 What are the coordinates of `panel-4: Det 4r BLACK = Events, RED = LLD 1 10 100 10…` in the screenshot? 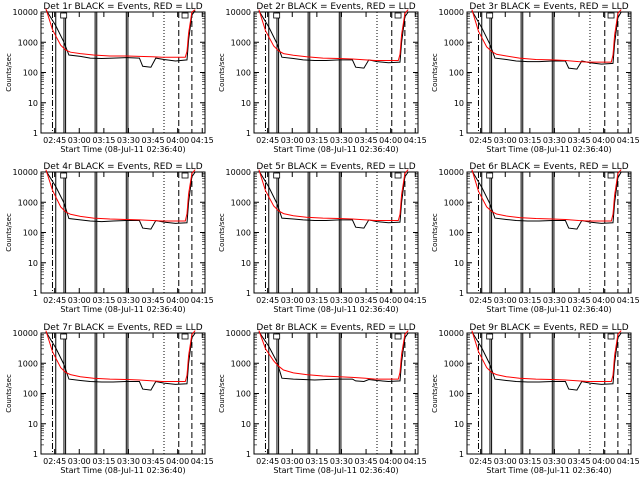 It's located at (109, 238).